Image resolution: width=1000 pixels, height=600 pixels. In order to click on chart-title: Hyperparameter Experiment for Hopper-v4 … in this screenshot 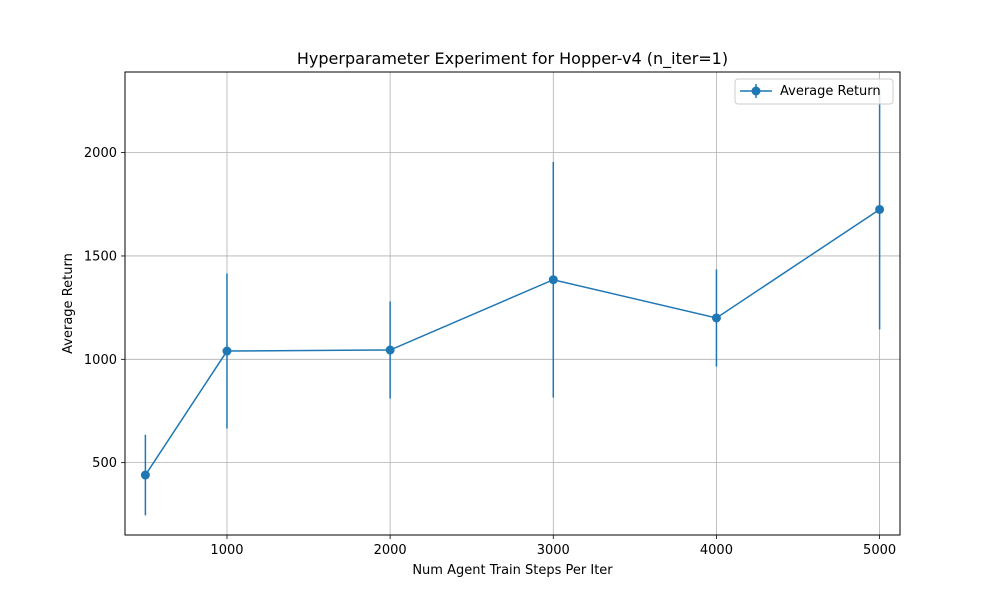, I will do `click(512, 59)`.